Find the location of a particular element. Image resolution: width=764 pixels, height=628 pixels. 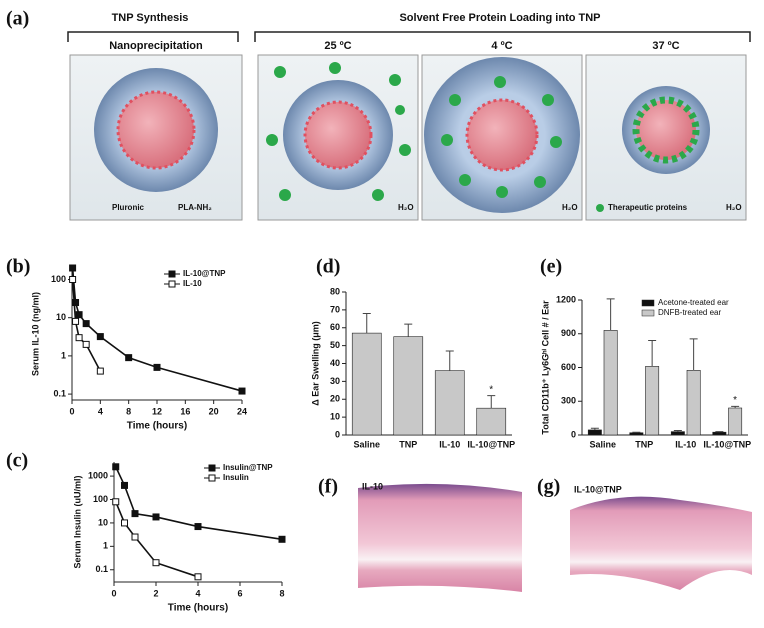

header: Solvent Free Protein Loading into TNP is located at coordinates (499, 18).